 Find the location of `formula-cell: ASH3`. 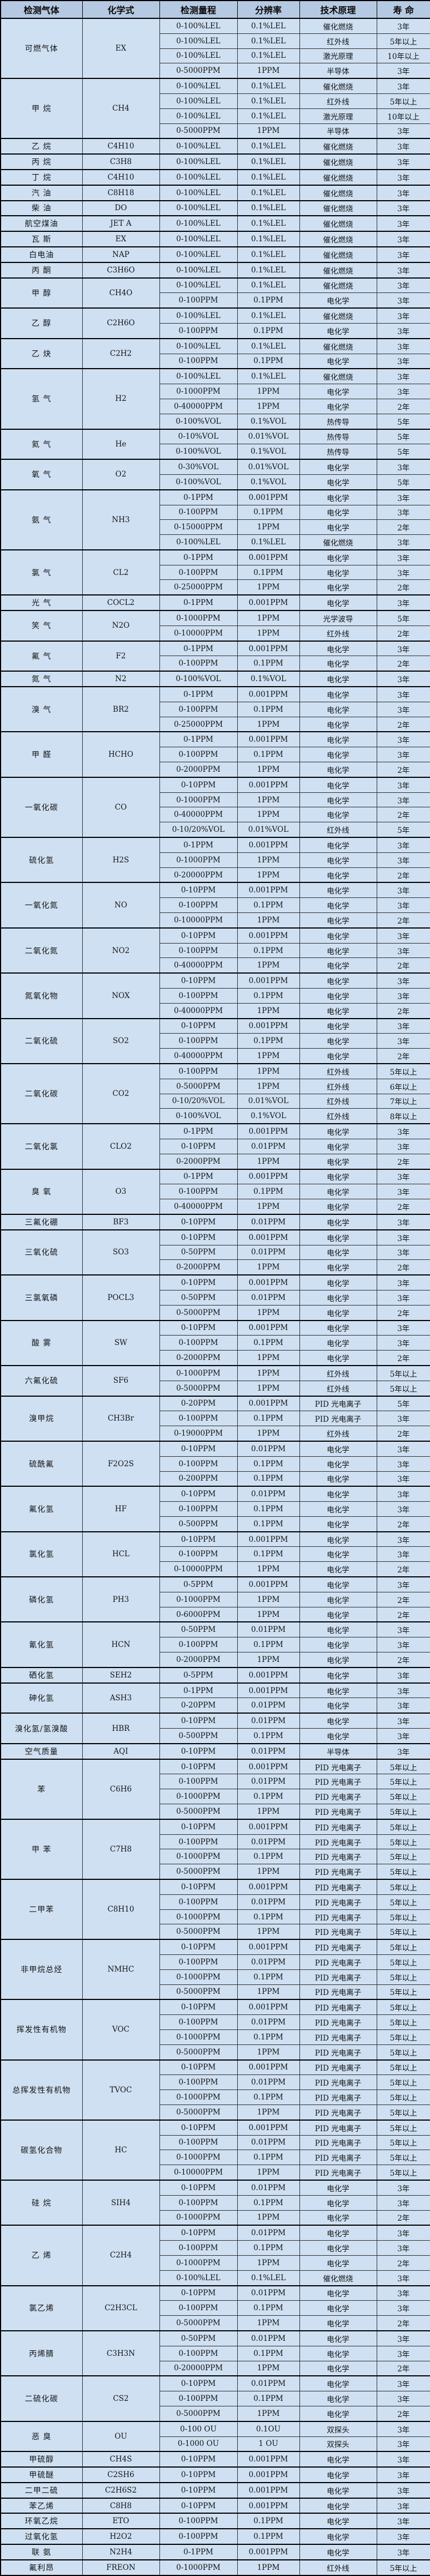

formula-cell: ASH3 is located at coordinates (121, 1698).